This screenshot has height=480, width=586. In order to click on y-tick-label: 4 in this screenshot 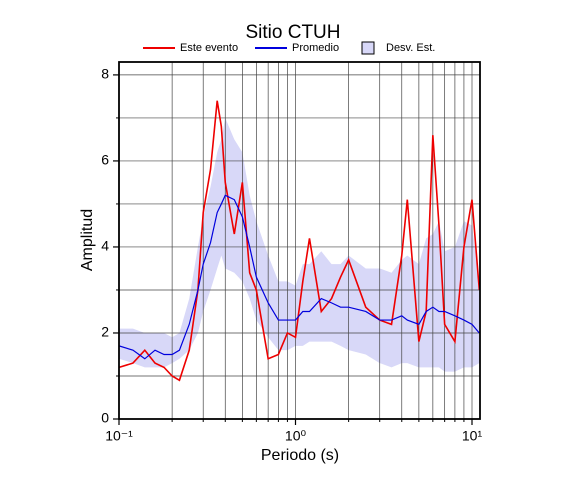, I will do `click(105, 246)`.